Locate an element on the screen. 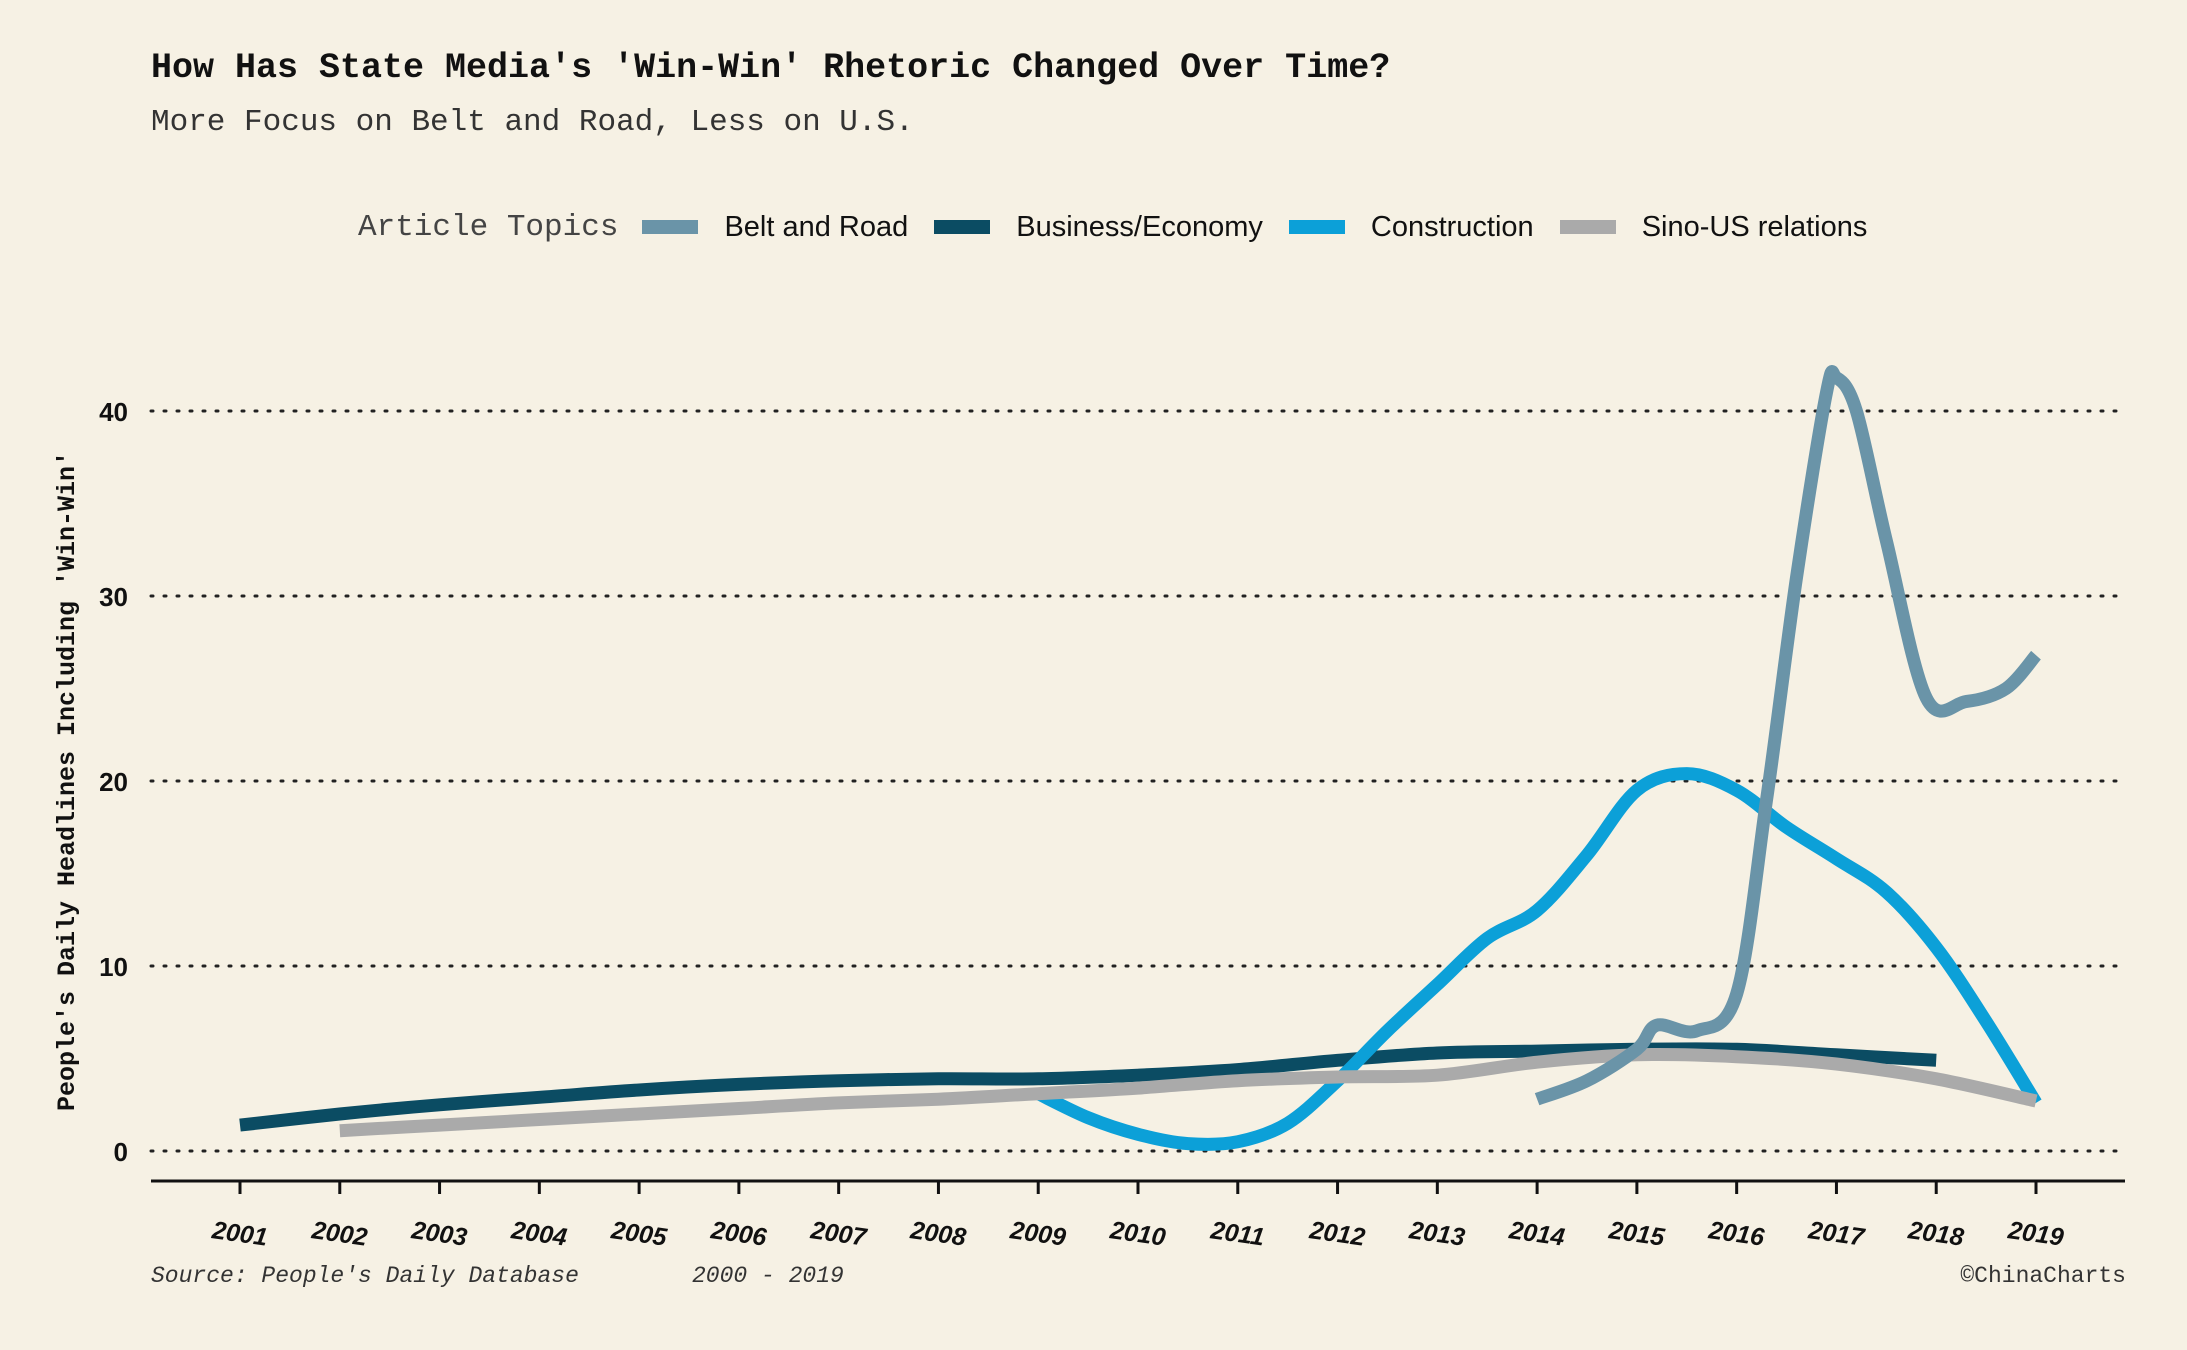 This screenshot has width=2187, height=1350. credit: ©ChinaCharts is located at coordinates (2043, 1276).